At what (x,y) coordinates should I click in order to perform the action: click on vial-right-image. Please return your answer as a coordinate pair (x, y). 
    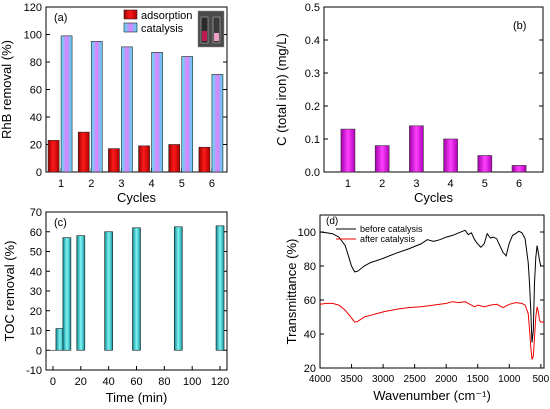
    Looking at the image, I should click on (216, 30).